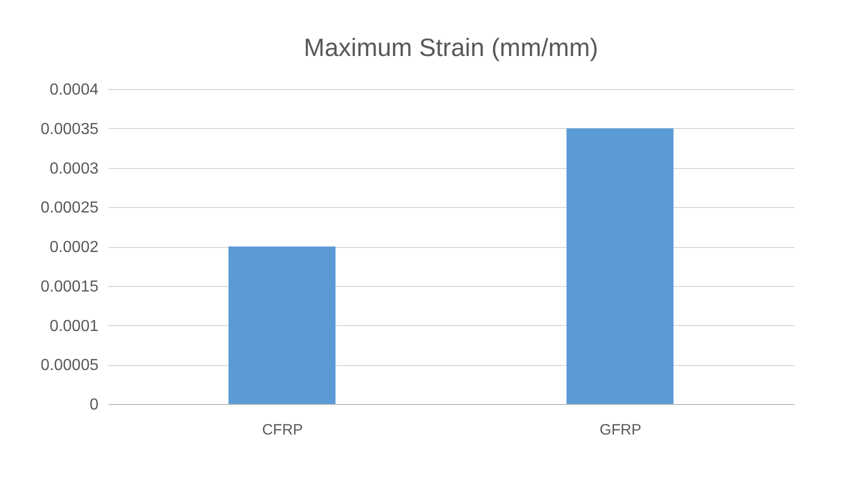 This screenshot has height=494, width=845. What do you see at coordinates (94, 405) in the screenshot?
I see `y-tick-label: 0` at bounding box center [94, 405].